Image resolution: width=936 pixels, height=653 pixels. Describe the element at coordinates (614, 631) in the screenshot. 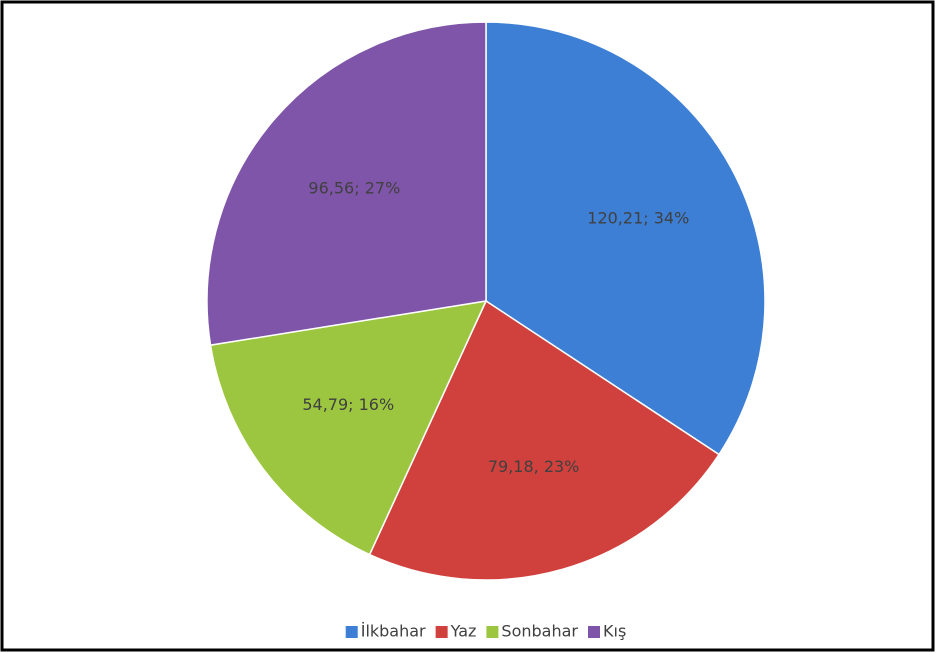

I see `legend-label: Kış` at that location.